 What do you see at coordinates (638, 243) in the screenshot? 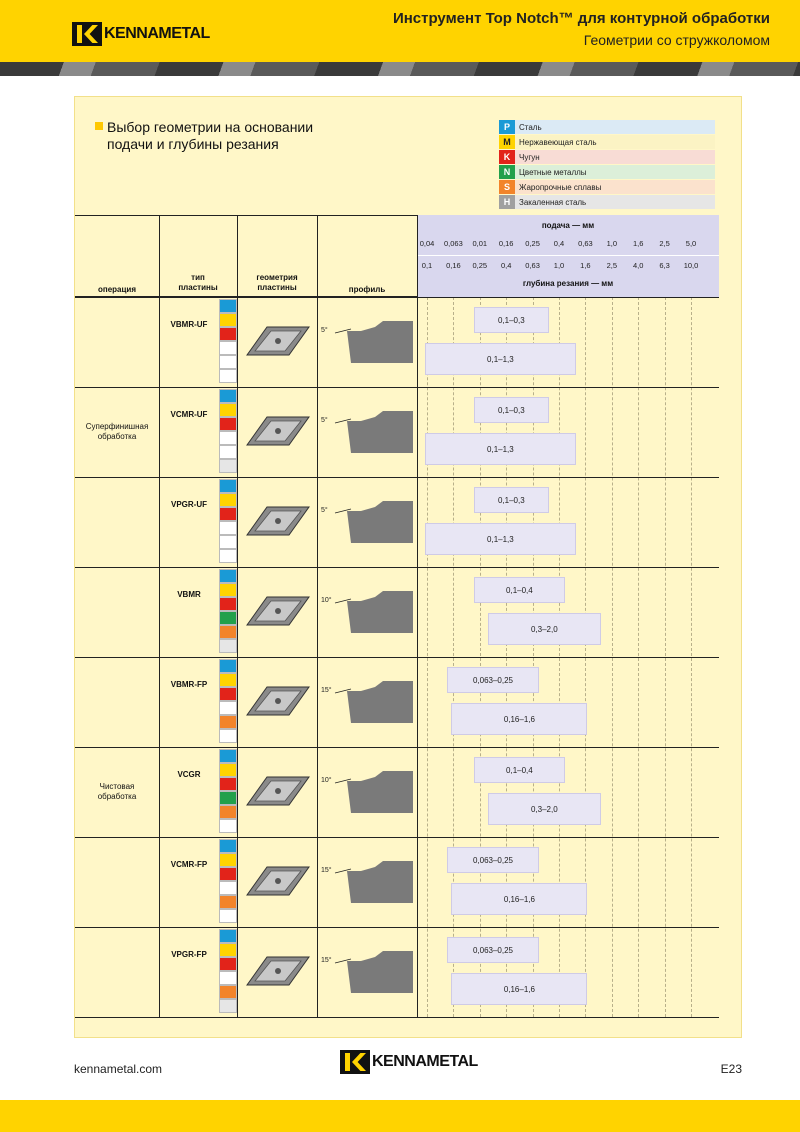
I see `feed-tick: 1,6` at bounding box center [638, 243].